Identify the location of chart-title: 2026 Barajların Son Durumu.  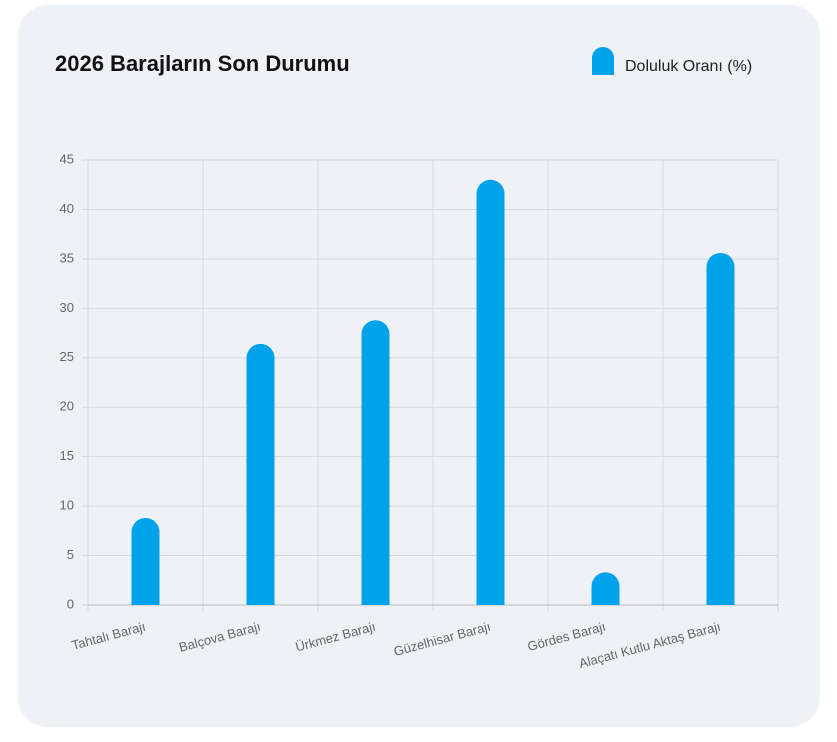
(202, 63).